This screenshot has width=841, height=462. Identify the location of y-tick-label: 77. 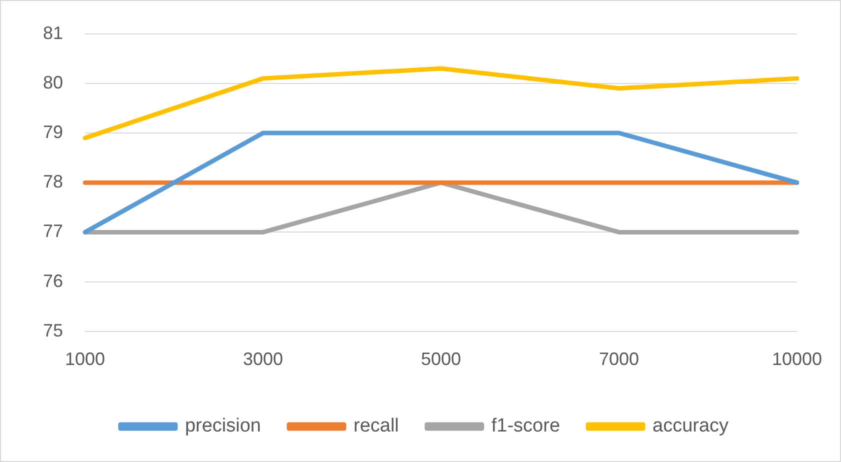
(53, 231).